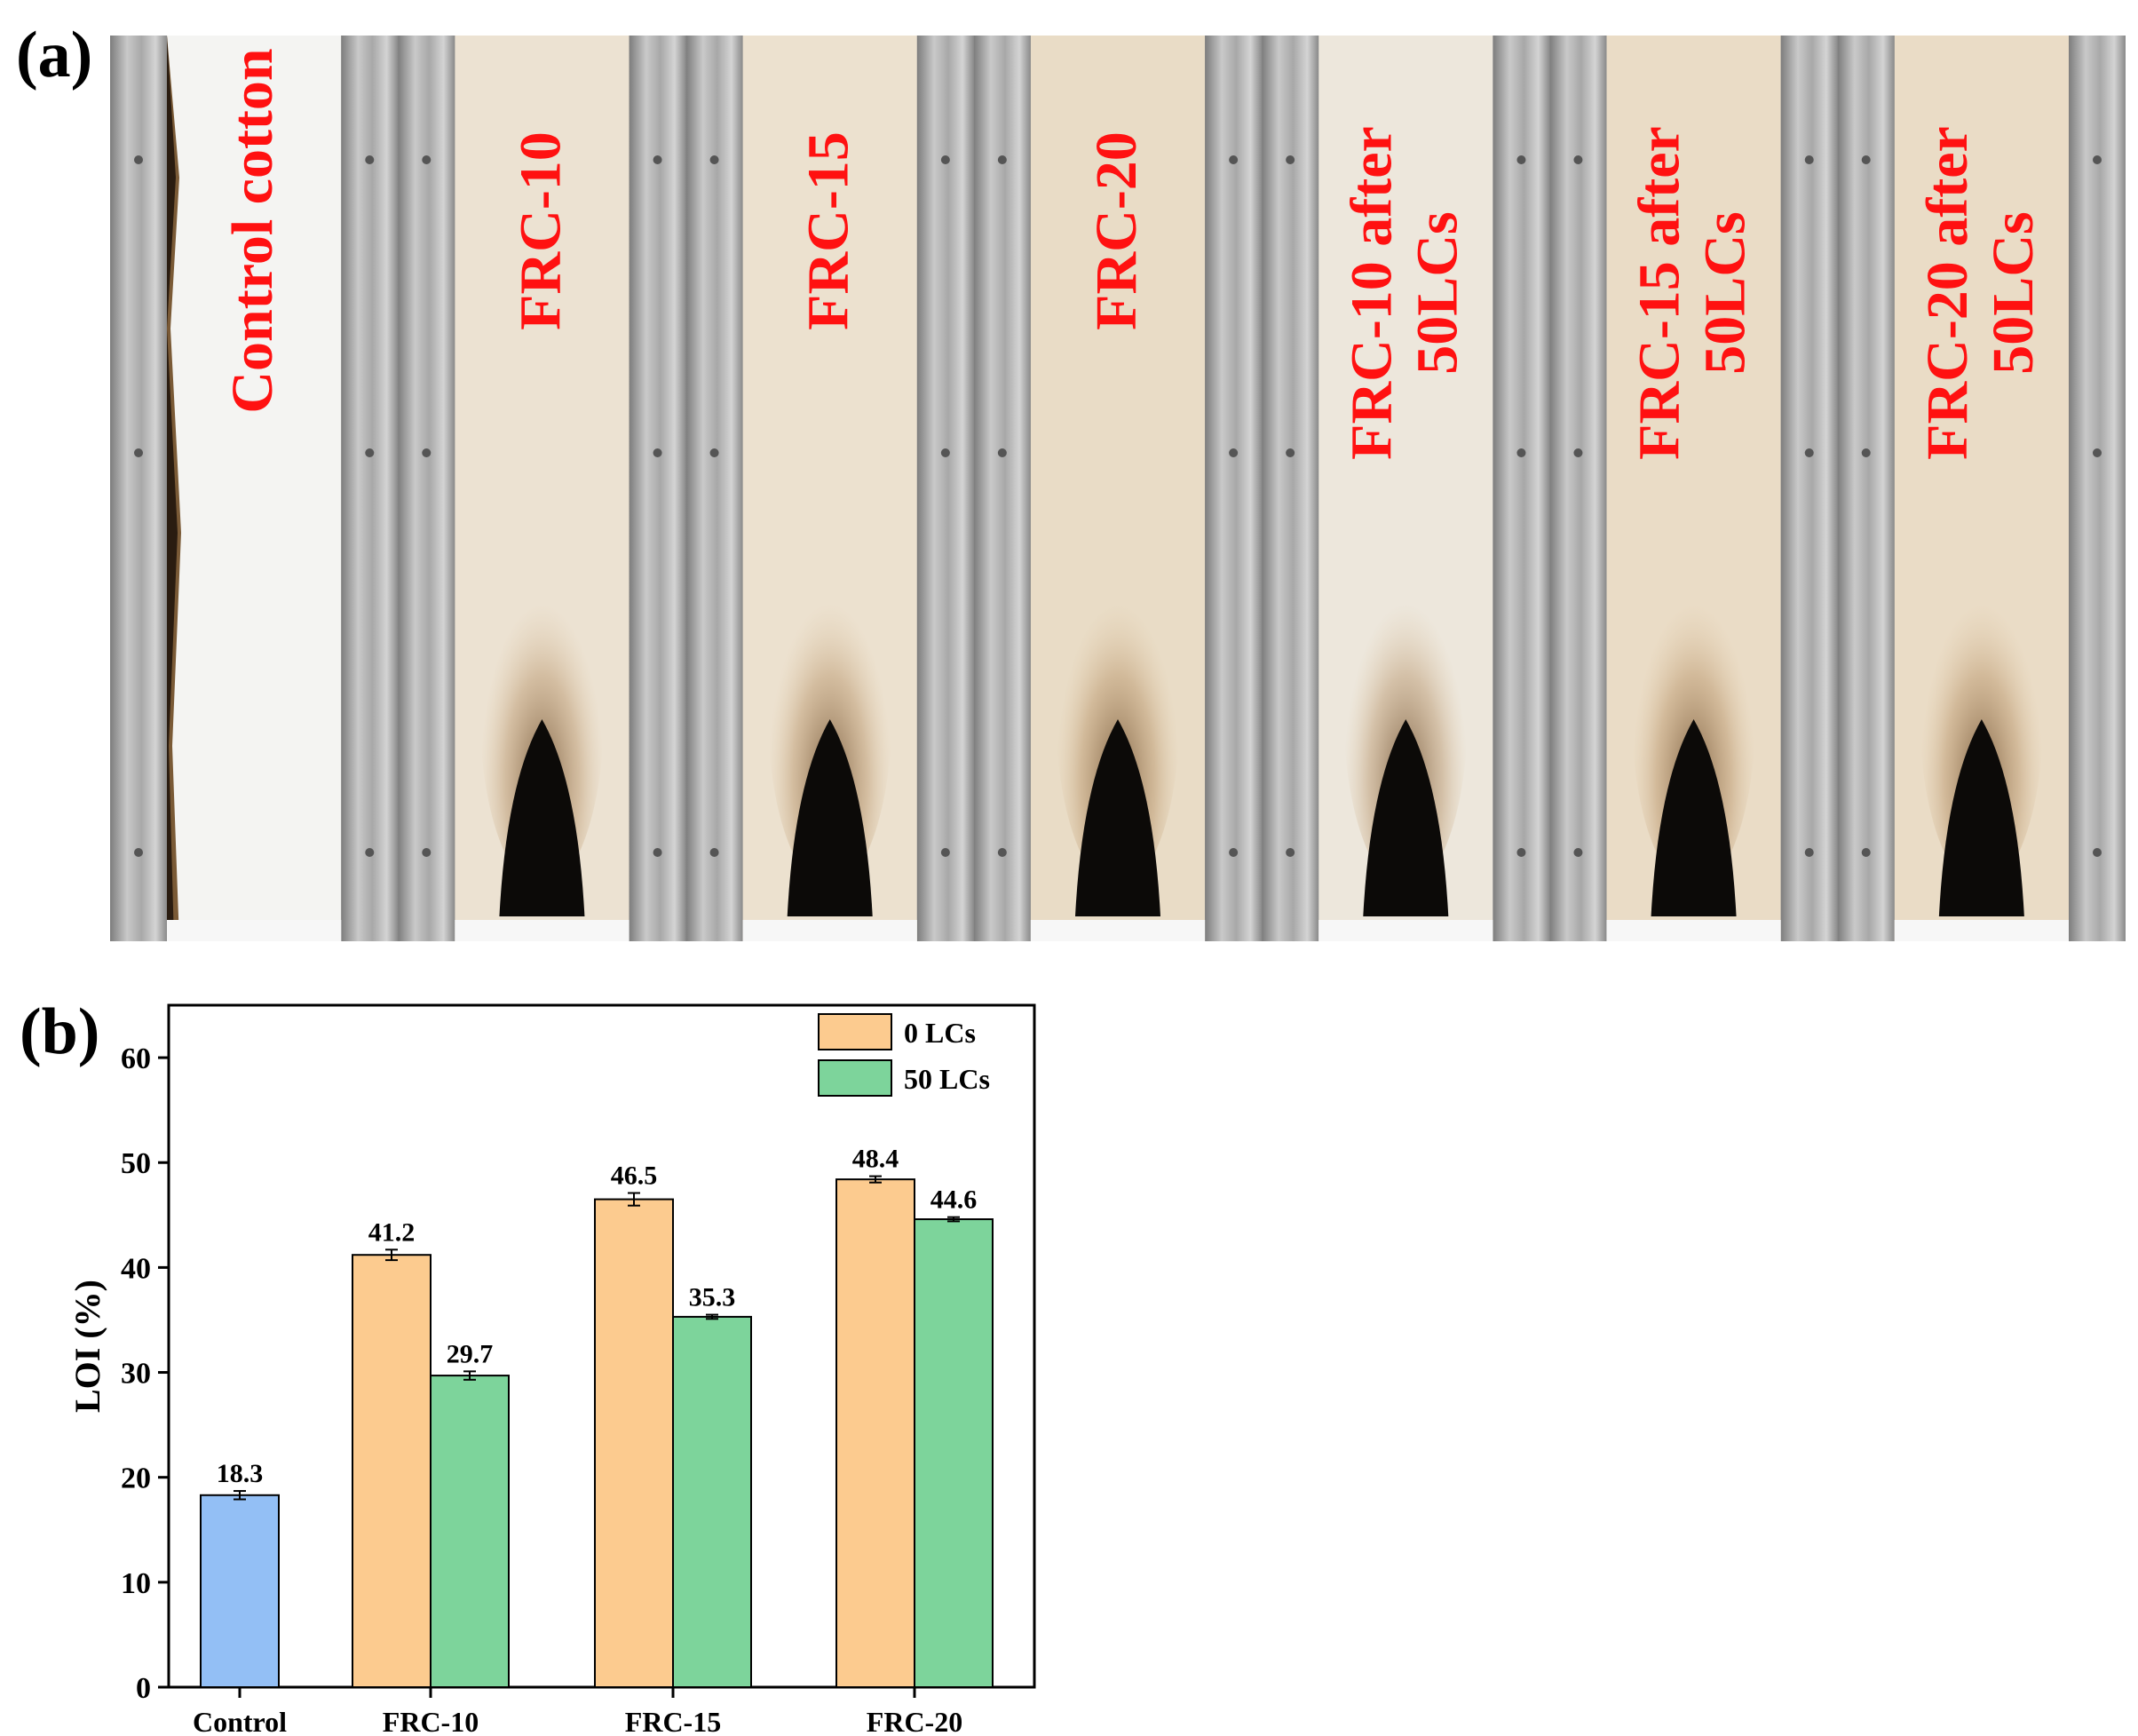  What do you see at coordinates (143, 1688) in the screenshot?
I see `y-tick-label: 0` at bounding box center [143, 1688].